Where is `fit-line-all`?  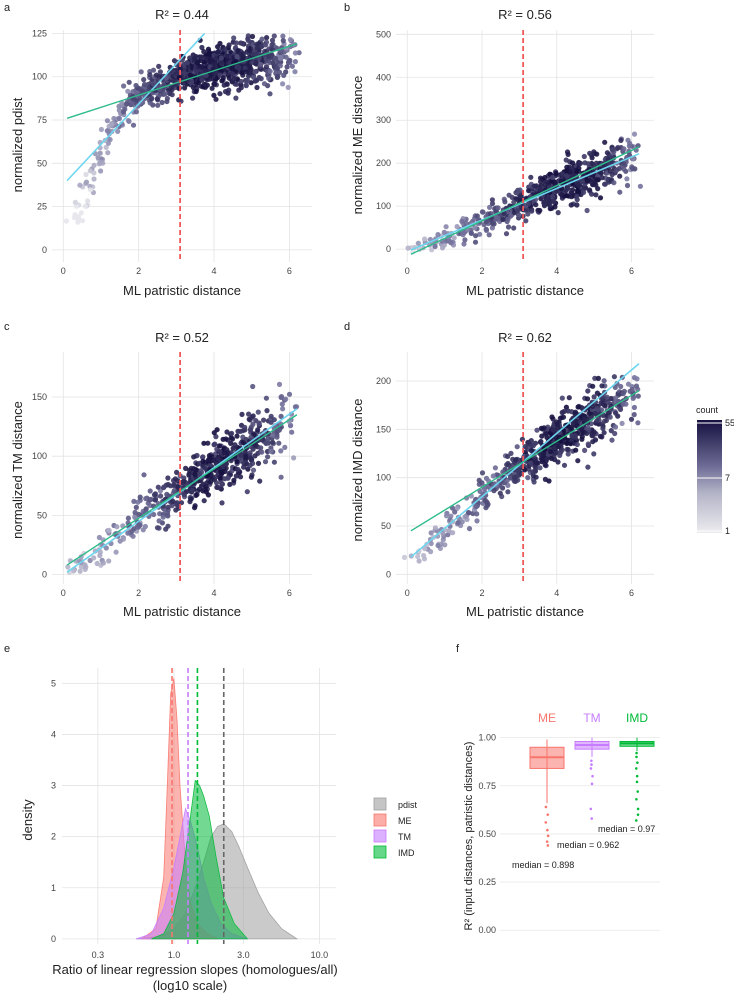 fit-line-all is located at coordinates (525, 200).